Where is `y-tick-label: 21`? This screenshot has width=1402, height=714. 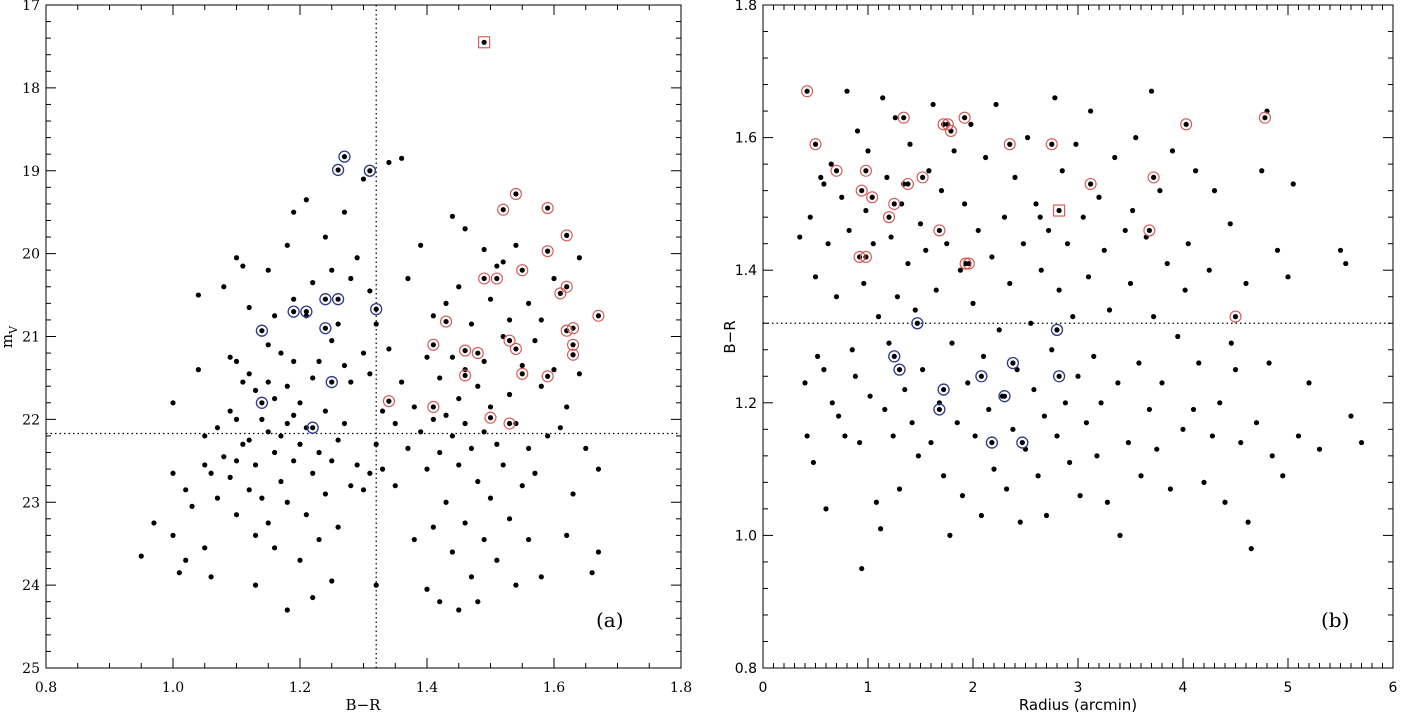
y-tick-label: 21 is located at coordinates (31, 338).